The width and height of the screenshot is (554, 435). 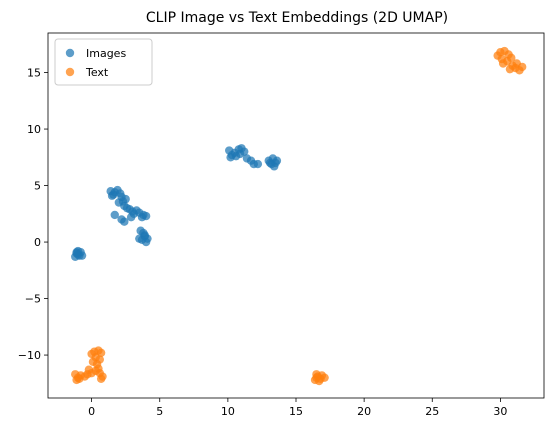 I want to click on y-tick-label: 5, so click(x=37, y=186).